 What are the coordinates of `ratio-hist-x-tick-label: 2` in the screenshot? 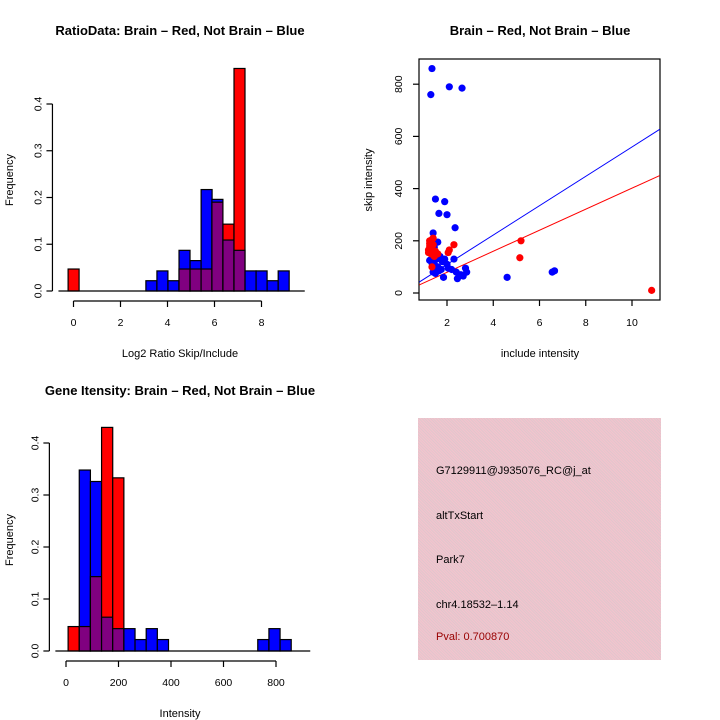 It's located at (121, 323).